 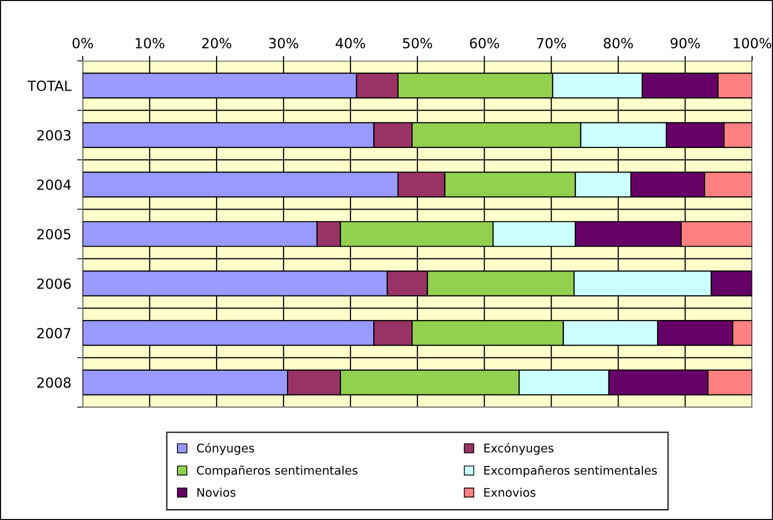 What do you see at coordinates (216, 492) in the screenshot?
I see `legend-label: Novios` at bounding box center [216, 492].